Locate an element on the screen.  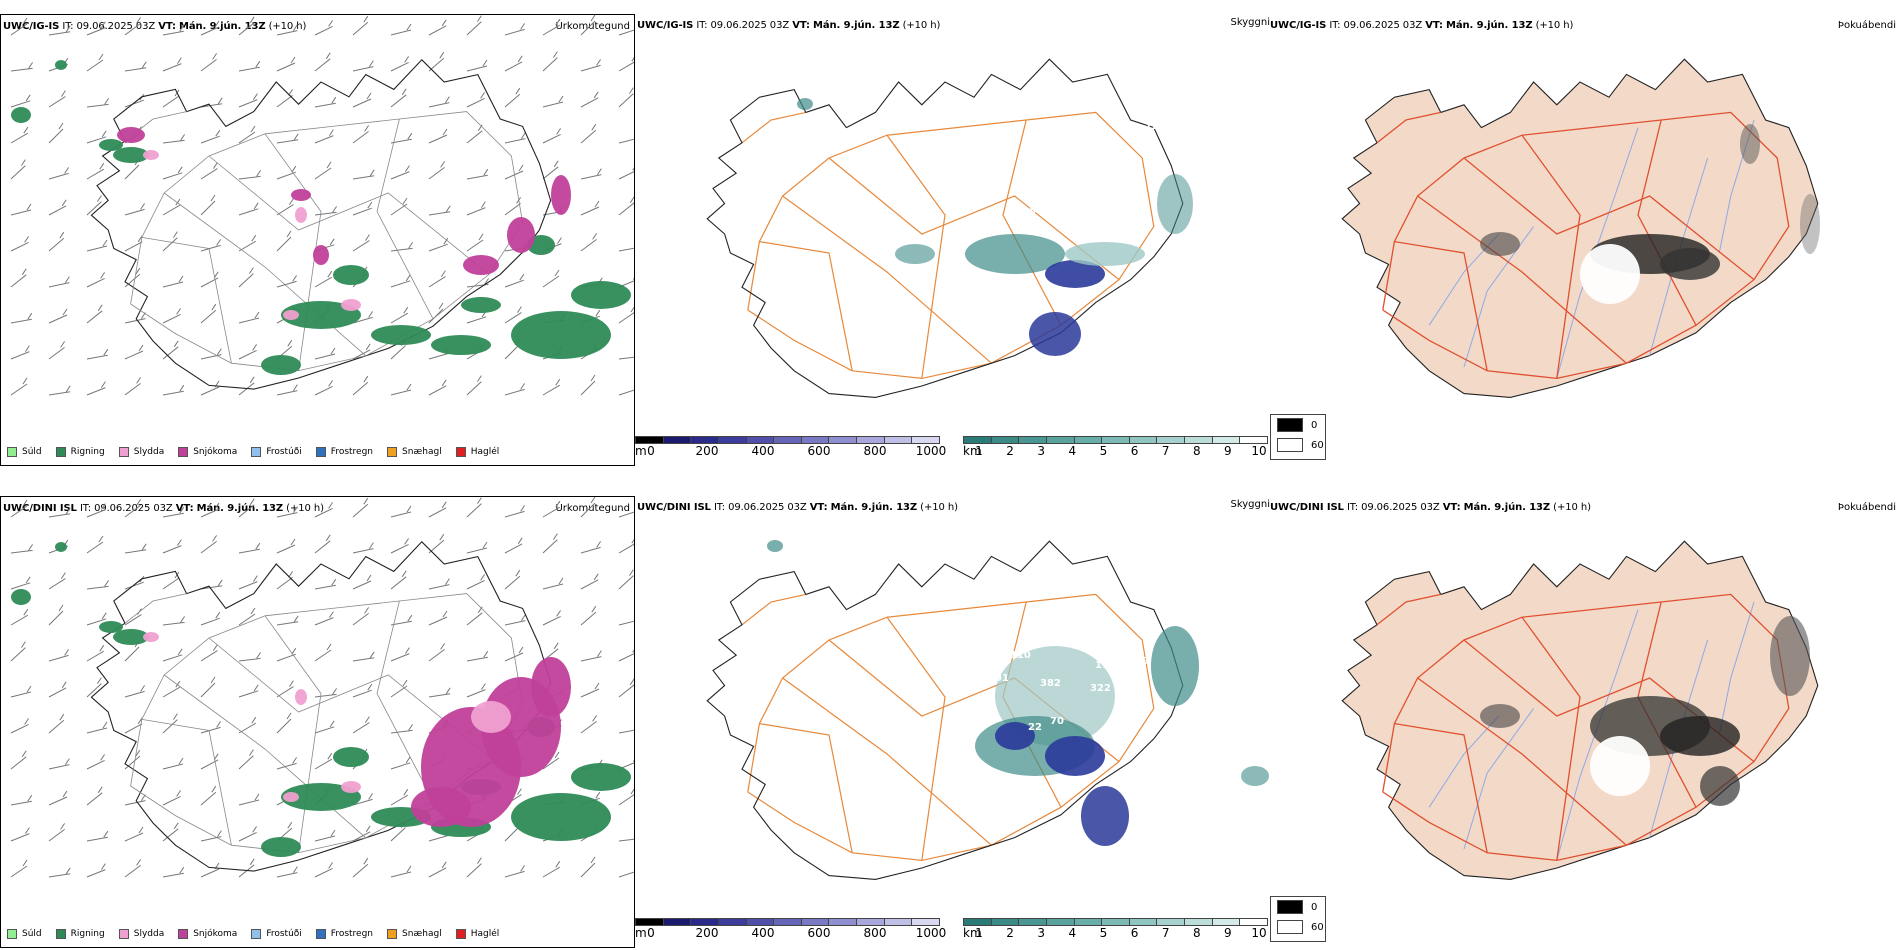
precip-map-bottom is located at coordinates (322, 687).